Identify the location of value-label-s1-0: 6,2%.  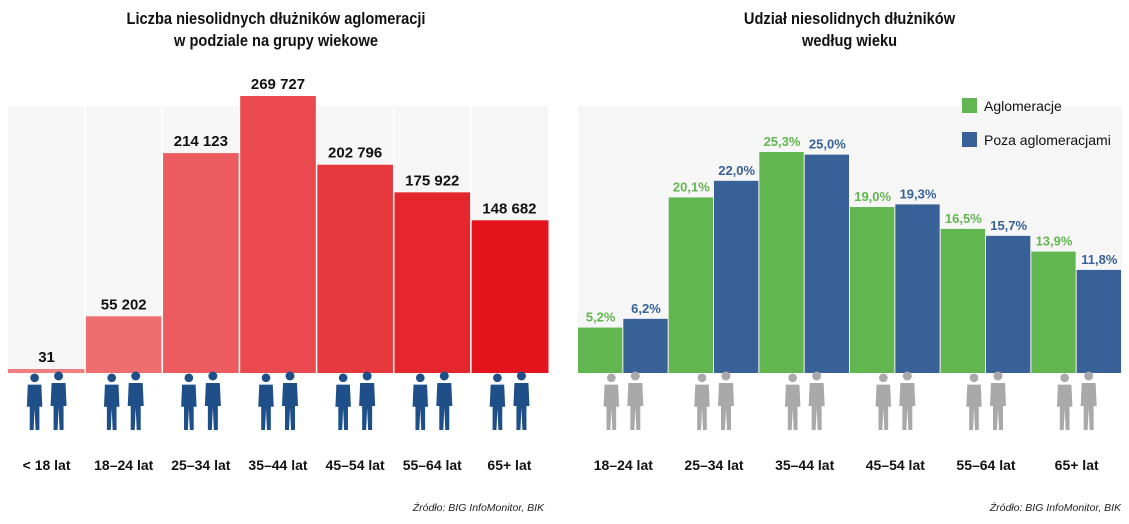
(646, 308).